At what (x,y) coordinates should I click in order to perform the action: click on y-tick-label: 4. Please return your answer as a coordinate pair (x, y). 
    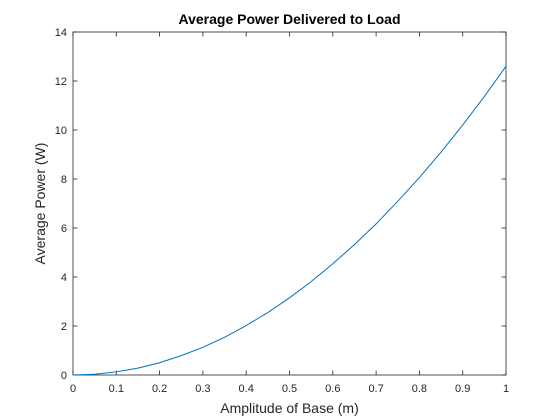
    Looking at the image, I should click on (64, 278).